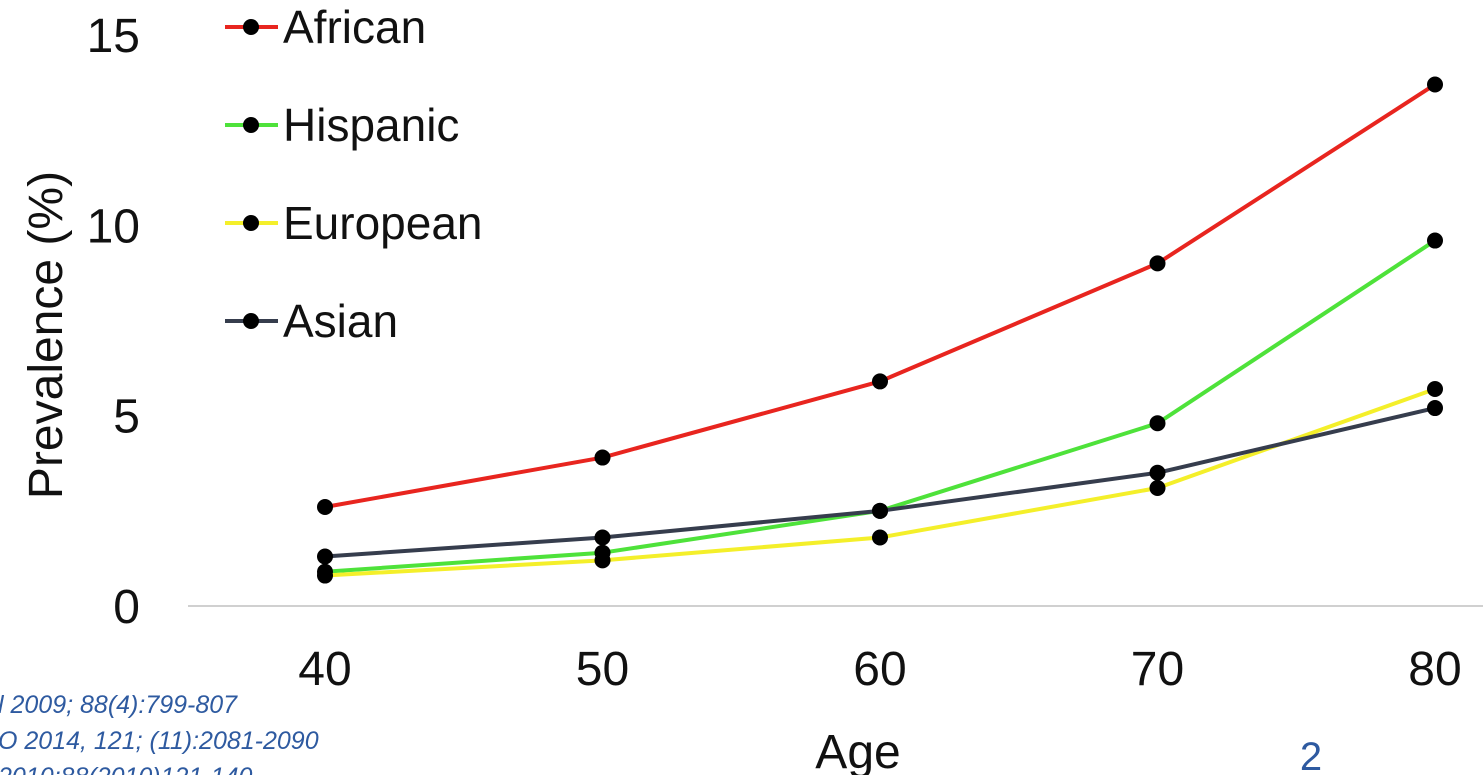 Image resolution: width=1483 pixels, height=775 pixels. Describe the element at coordinates (126, 607) in the screenshot. I see `y-tick-label: 0` at that location.